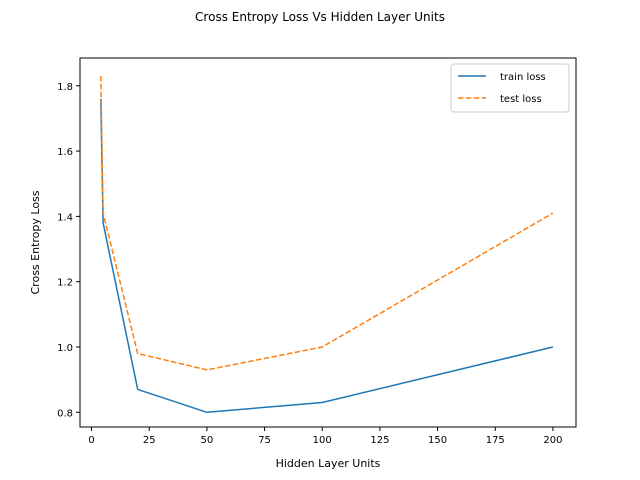 This screenshot has width=640, height=480. What do you see at coordinates (65, 152) in the screenshot?
I see `y-tick-label: 1.6` at bounding box center [65, 152].